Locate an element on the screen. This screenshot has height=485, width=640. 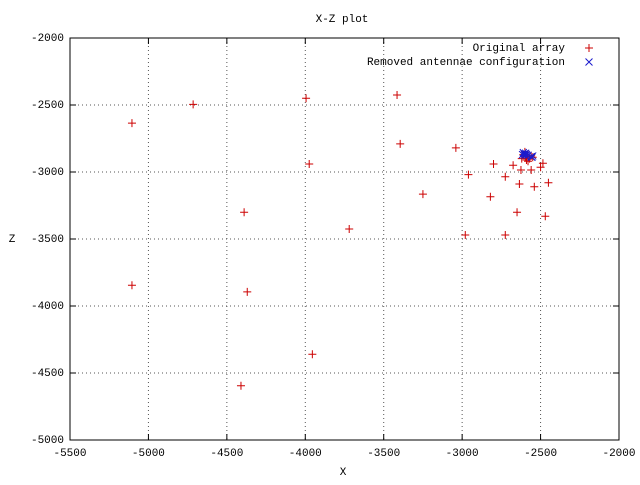
y-tick-label: -5000 is located at coordinates (47, 441).